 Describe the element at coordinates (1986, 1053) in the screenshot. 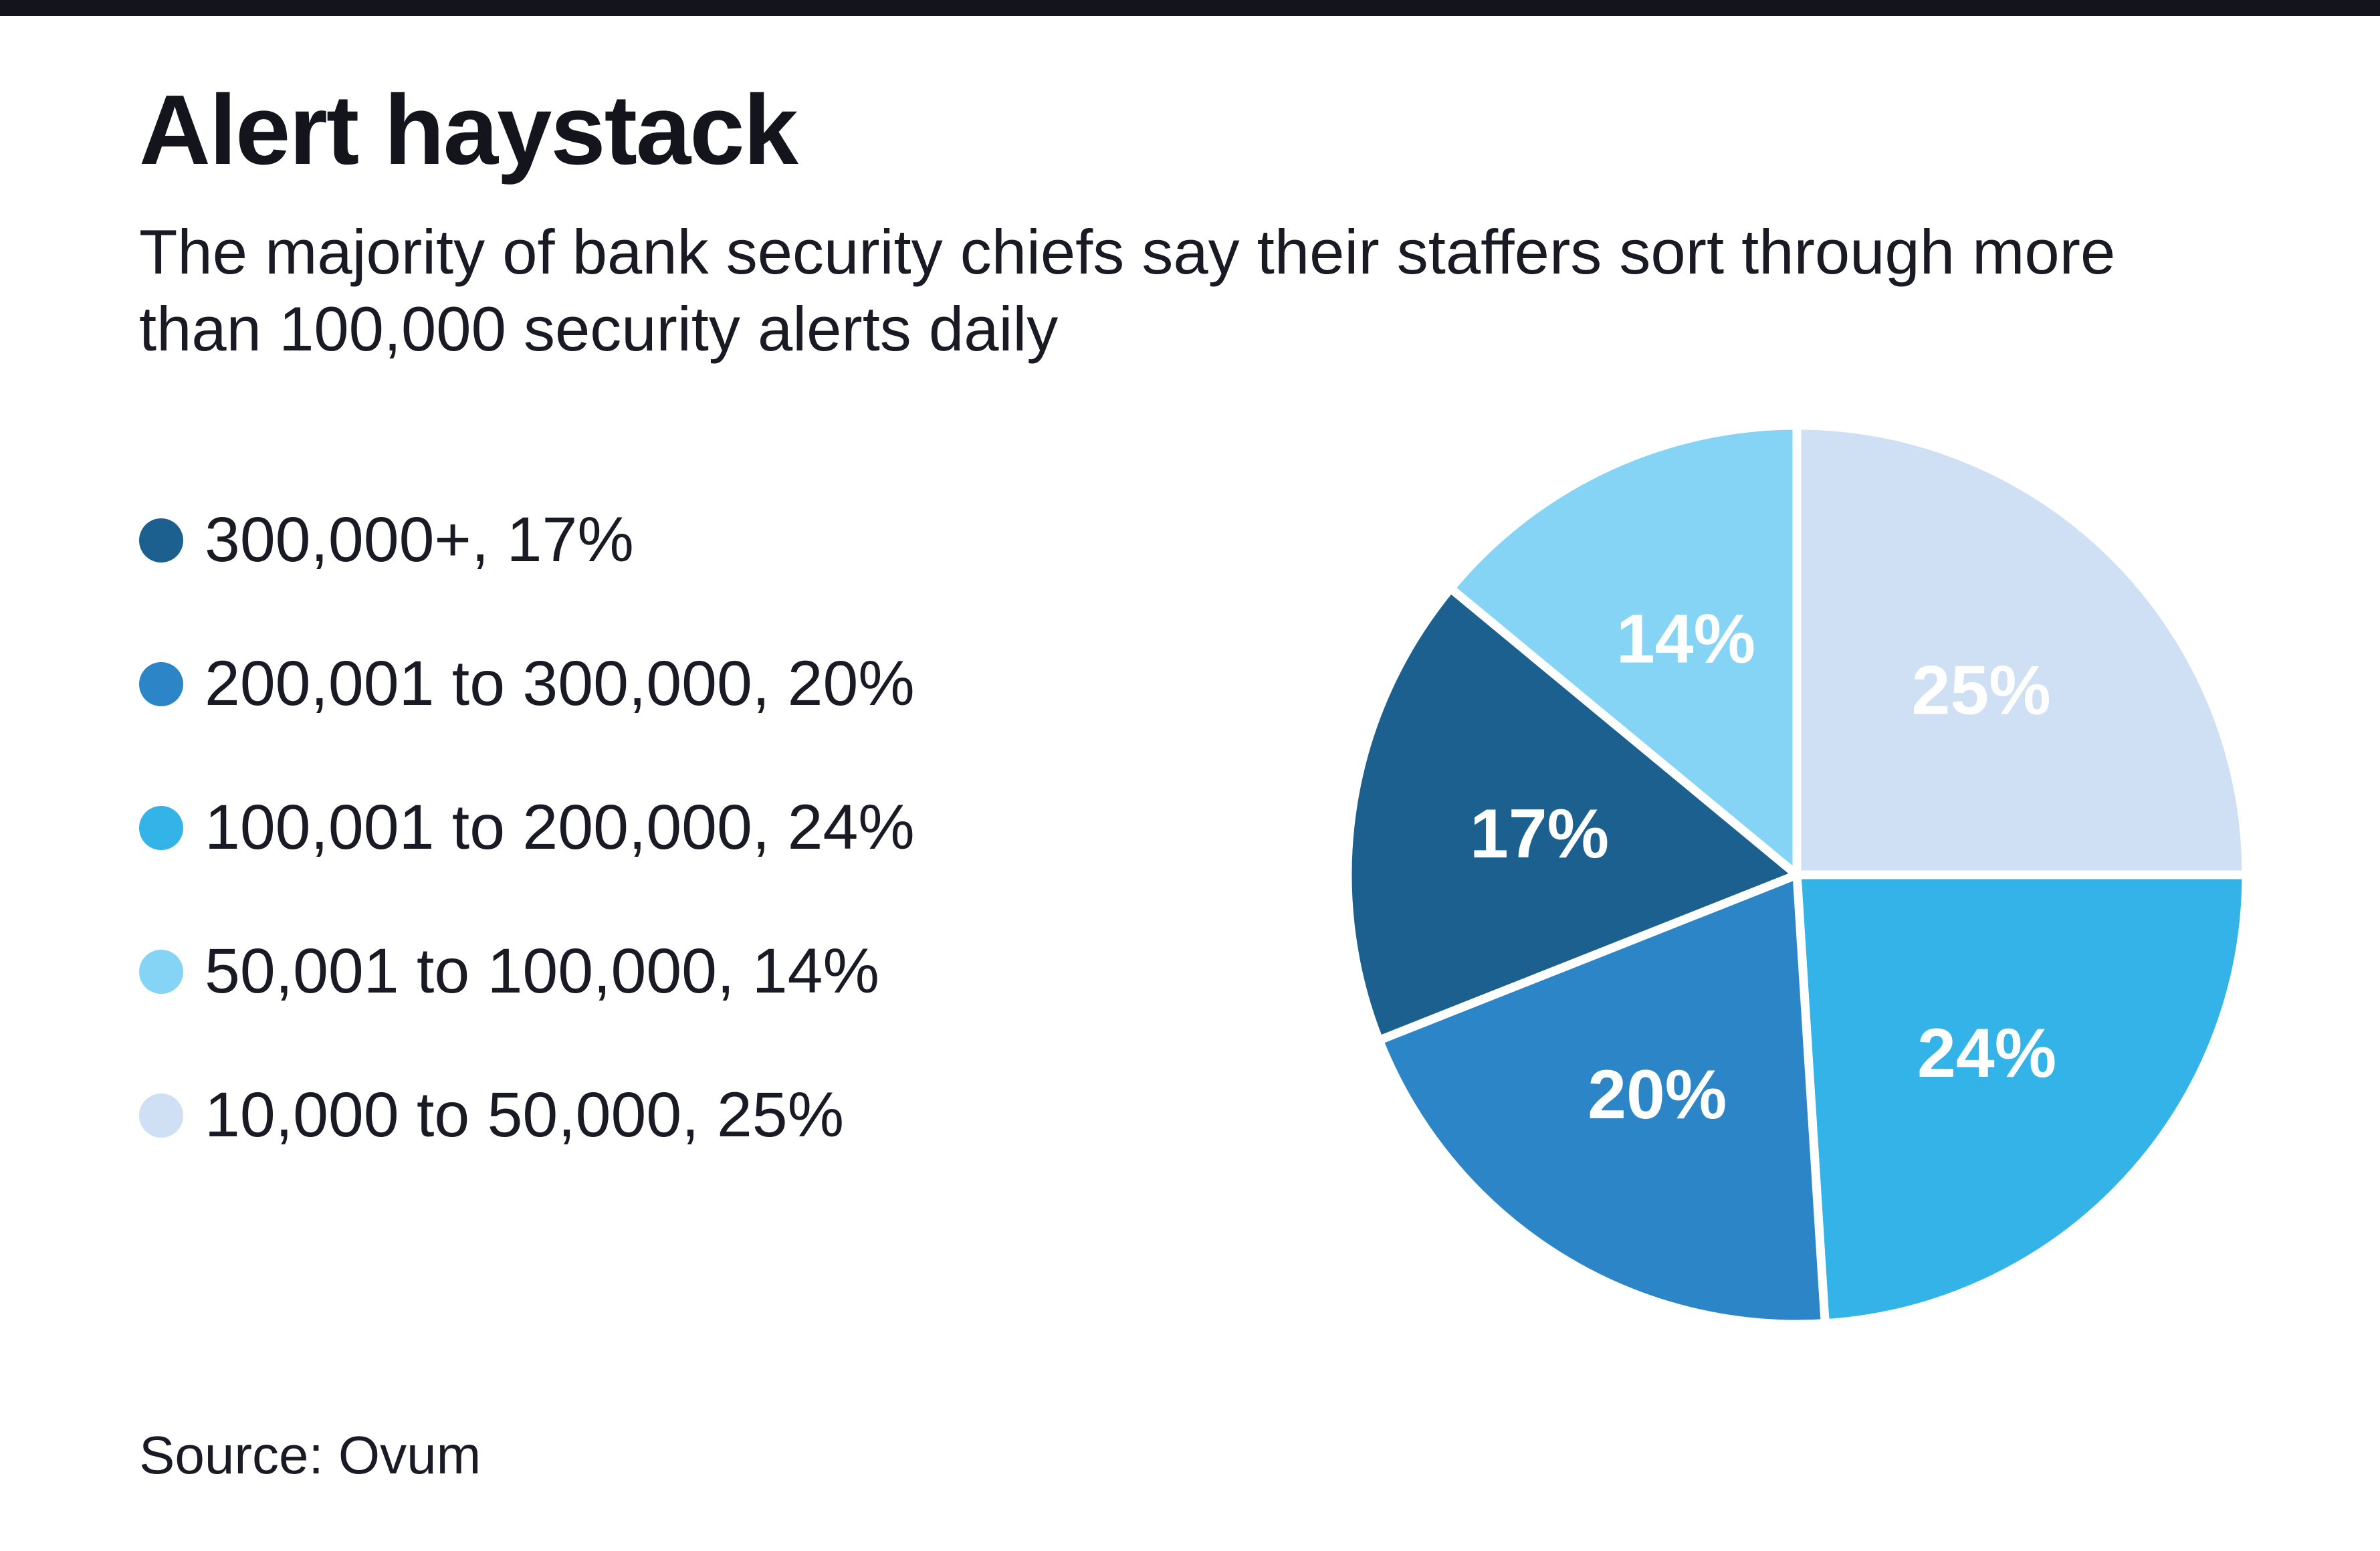

I see `pie-slice-label: 24%` at that location.